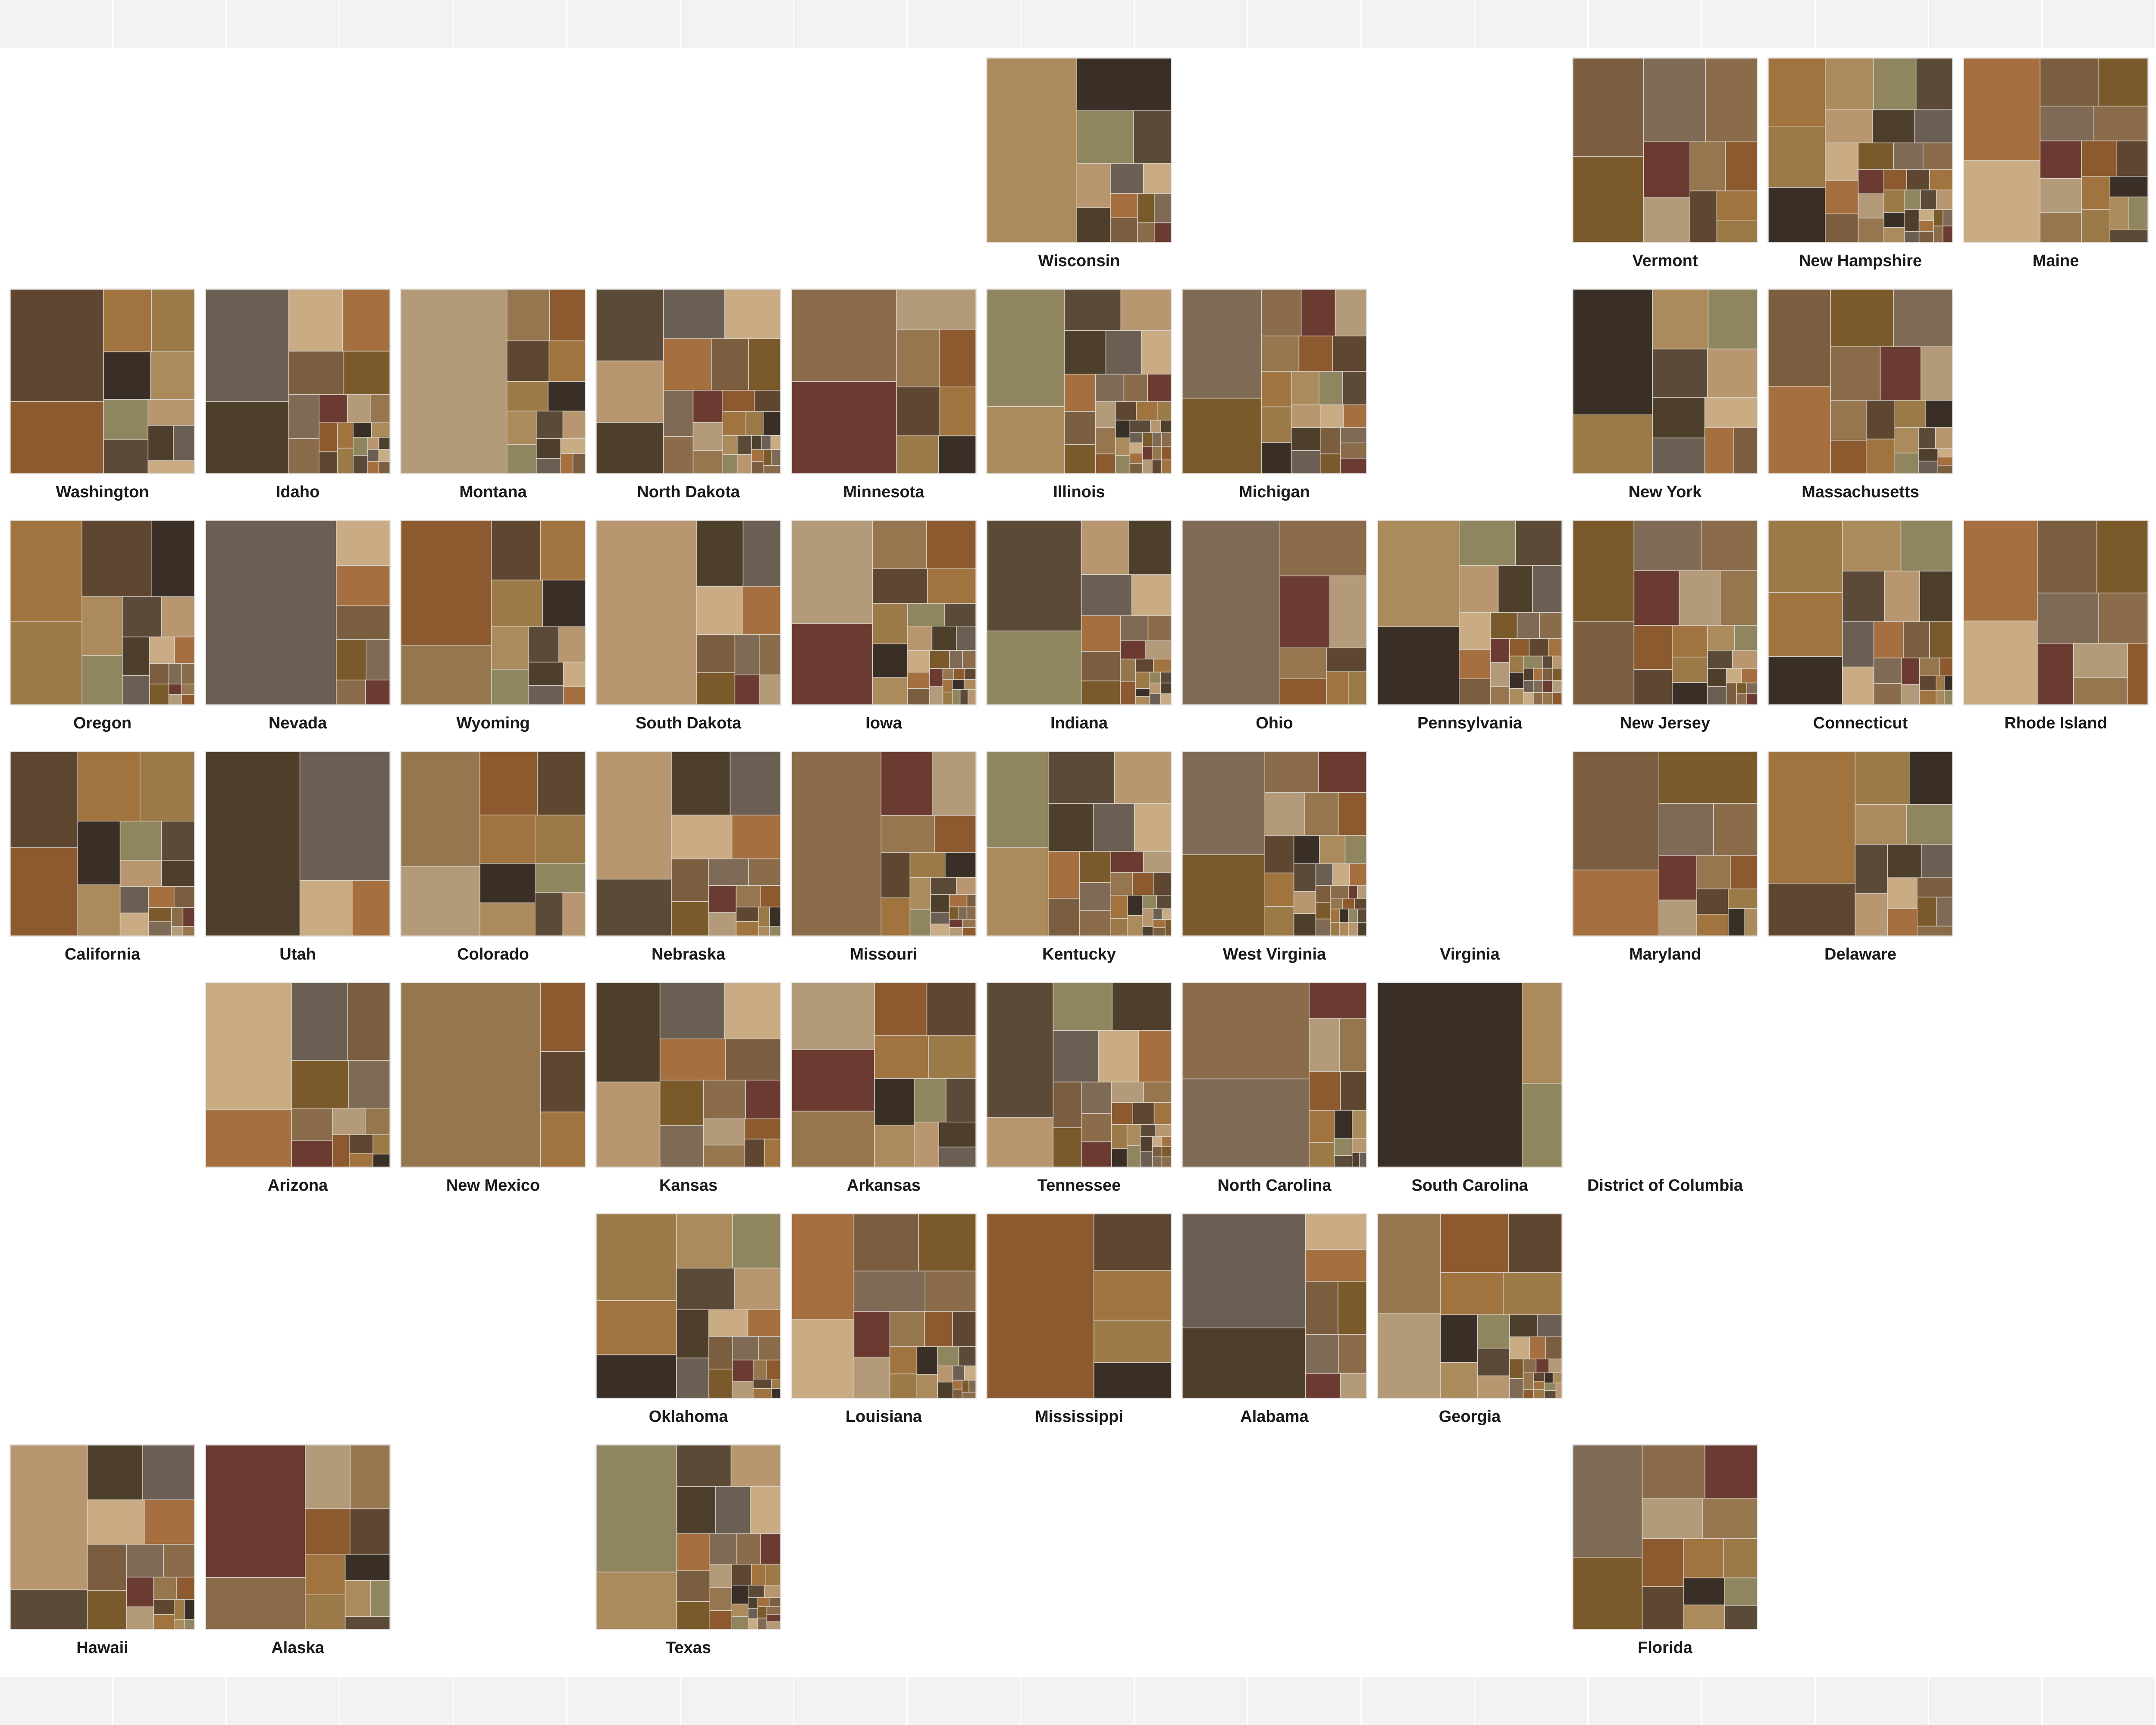 The image size is (2156, 1725). Describe the element at coordinates (1274, 1075) in the screenshot. I see `treemap-north-carolina` at that location.